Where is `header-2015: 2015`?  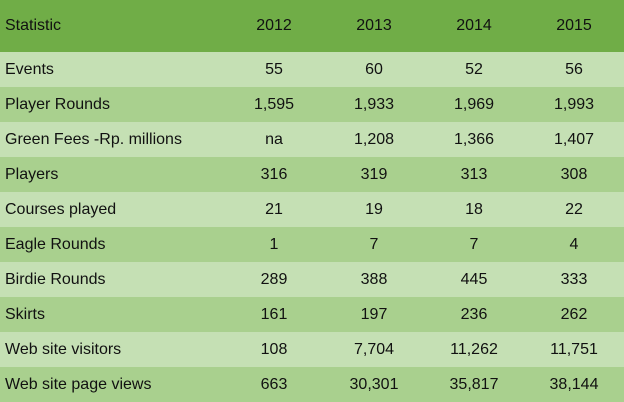
header-2015: 2015 is located at coordinates (574, 25).